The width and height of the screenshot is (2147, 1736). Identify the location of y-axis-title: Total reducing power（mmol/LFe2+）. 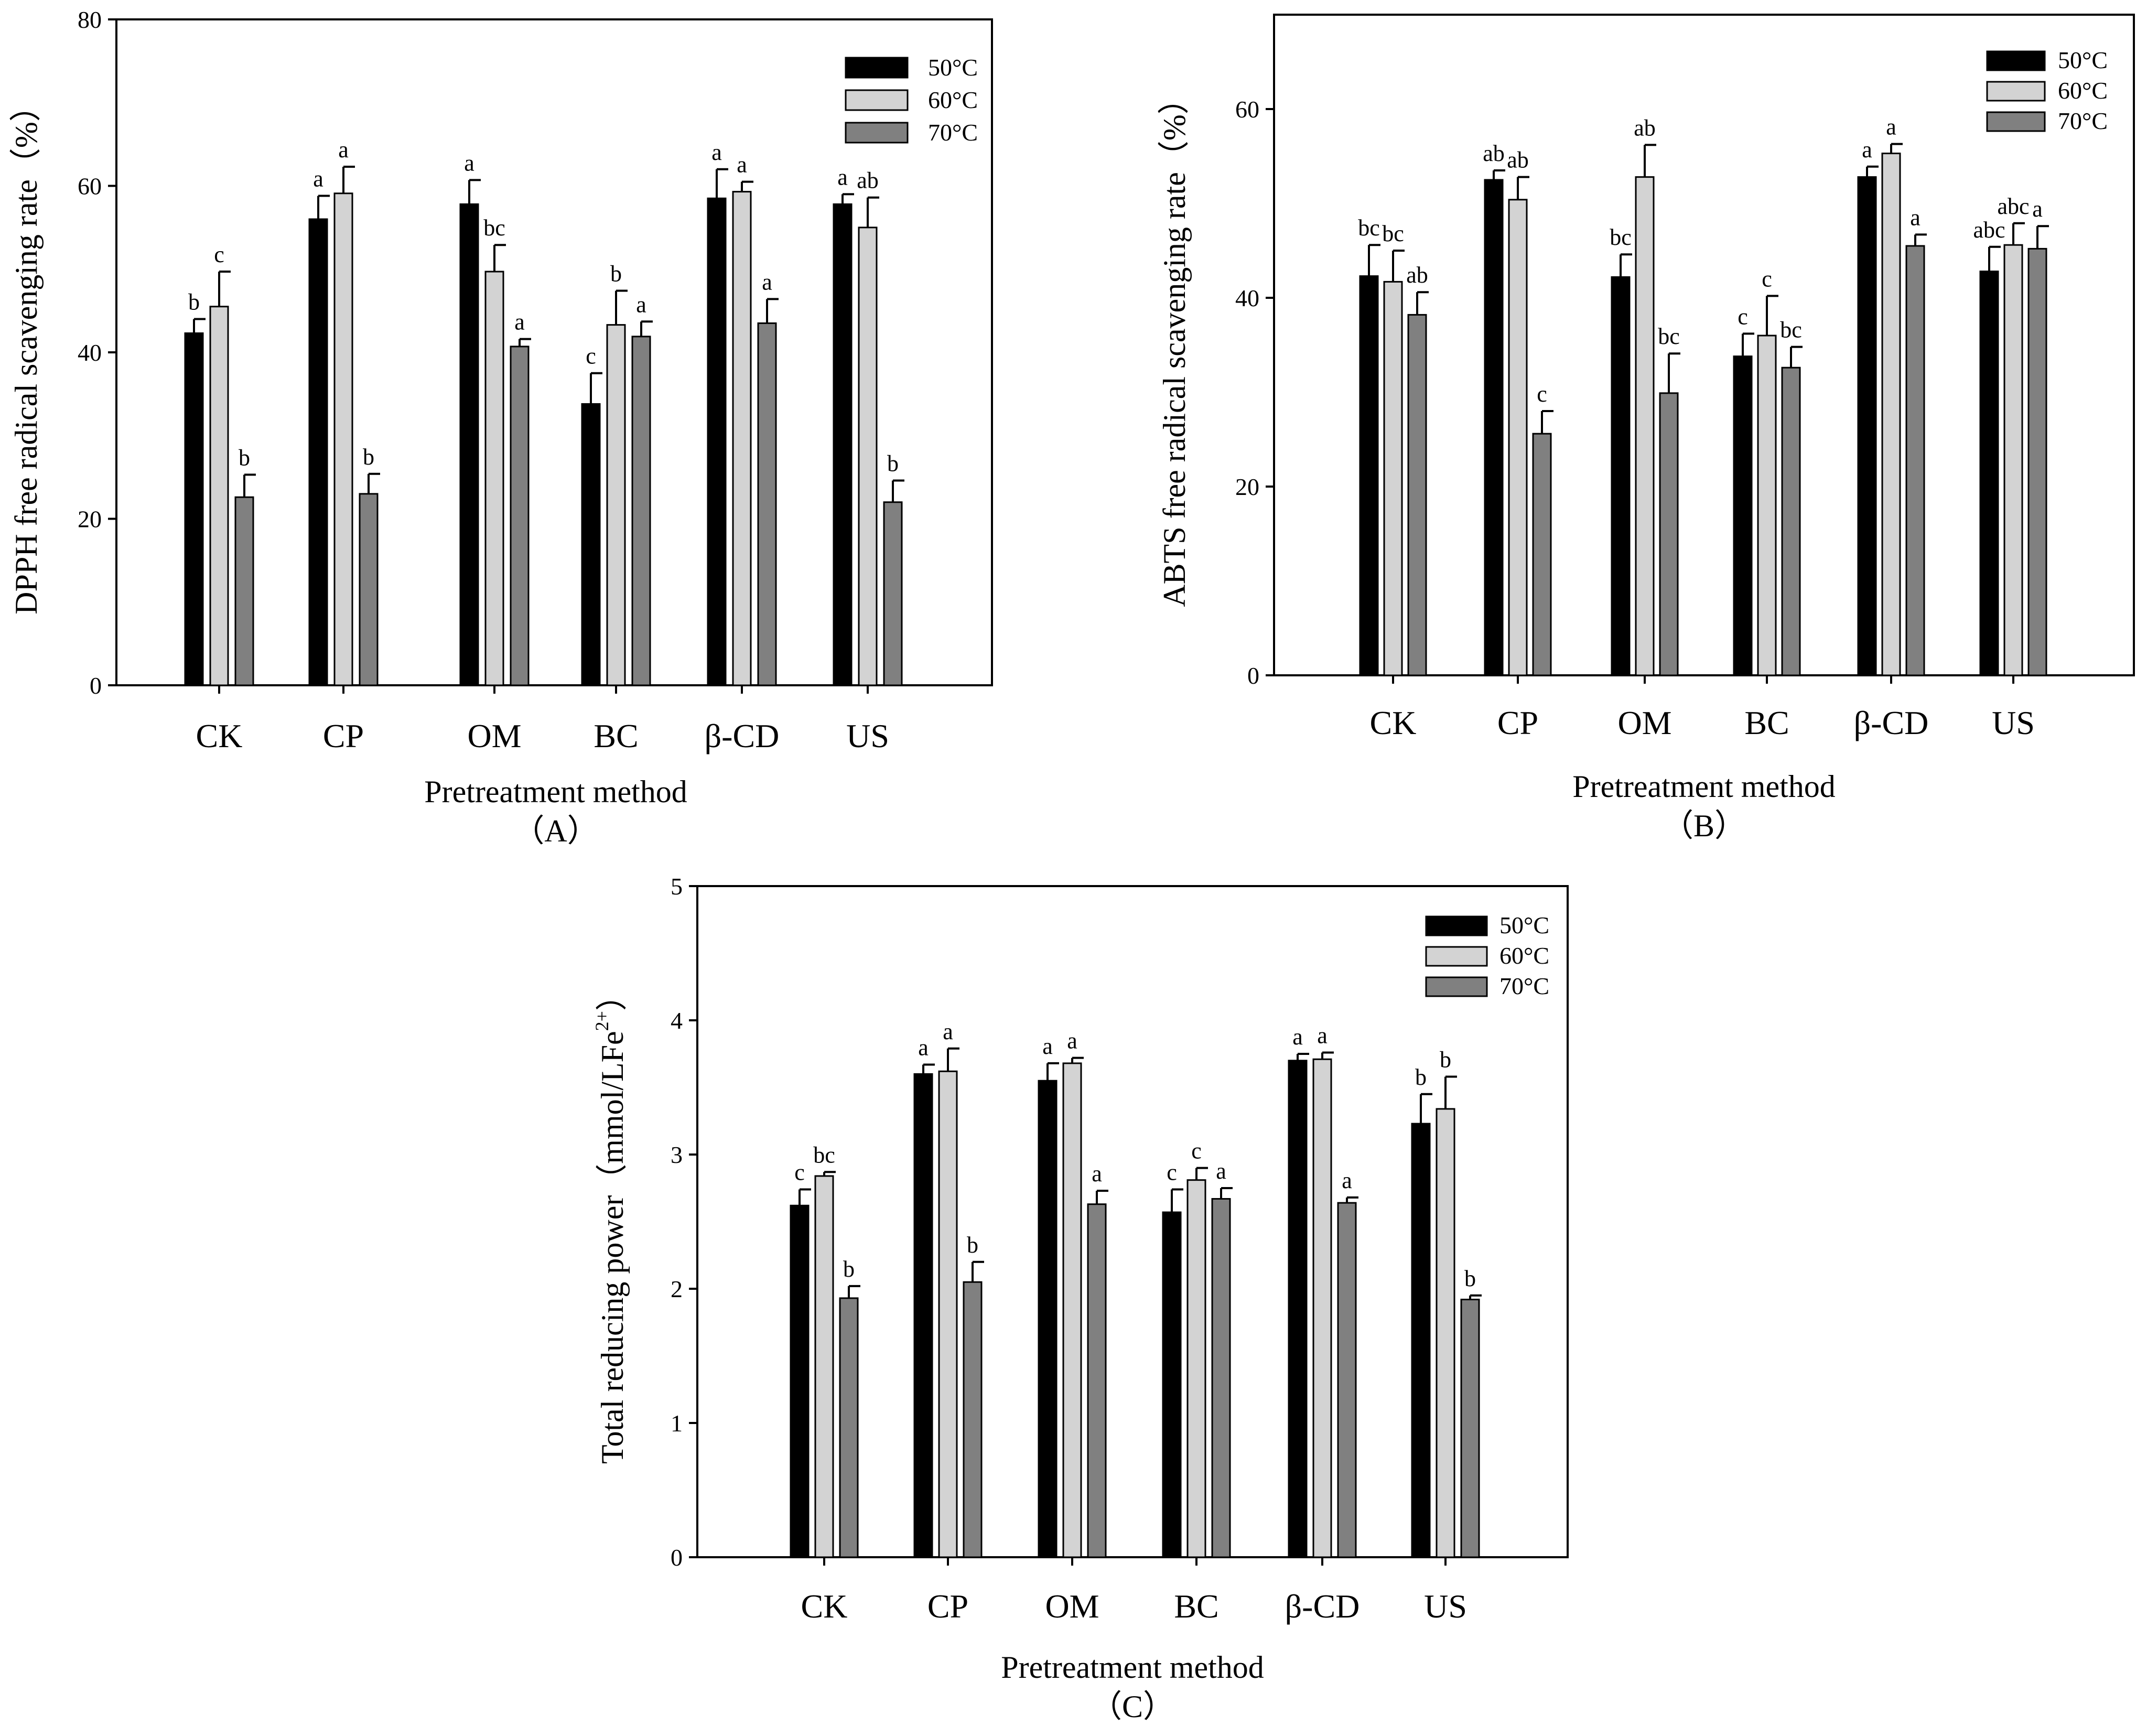
(610, 1222).